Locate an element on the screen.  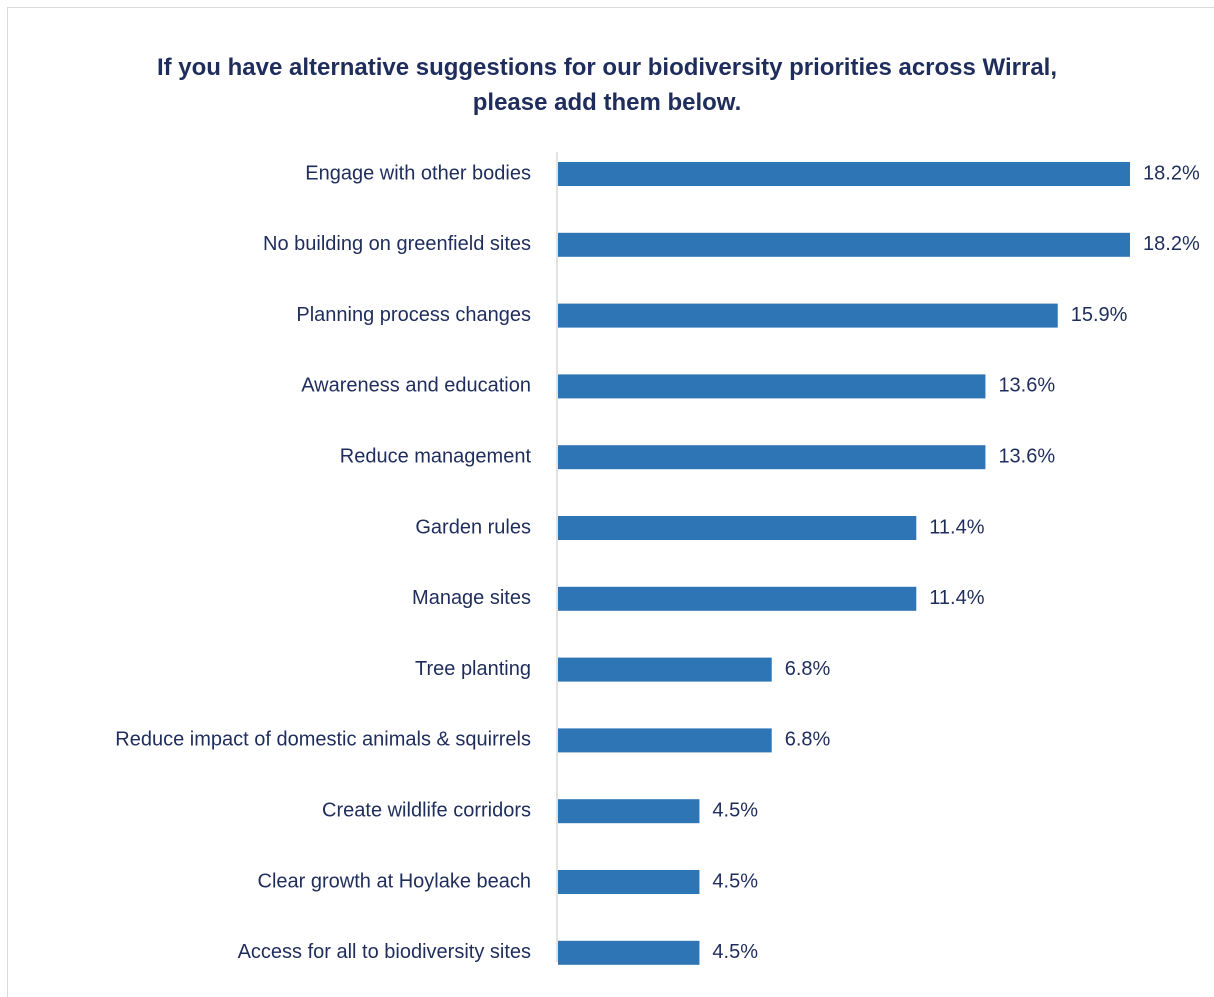
category-label: Planning process changes is located at coordinates (413, 315).